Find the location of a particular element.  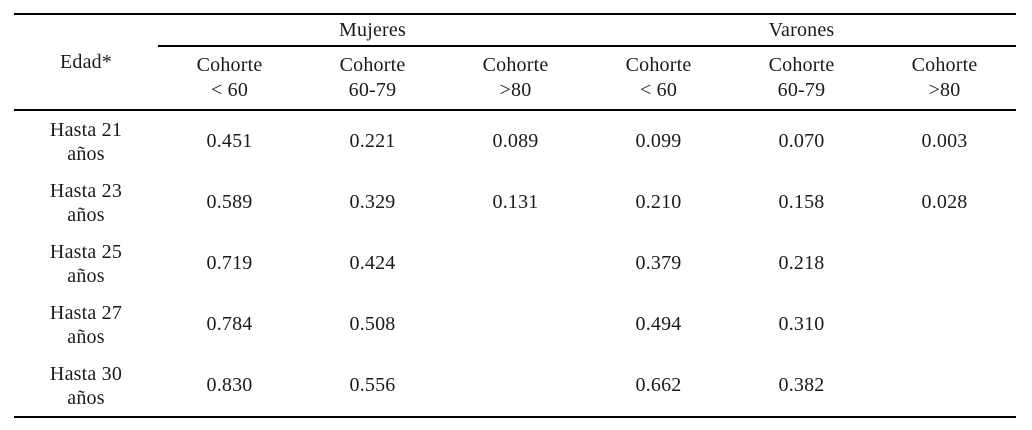

group-header-mujeres: Mujeres is located at coordinates (372, 30).